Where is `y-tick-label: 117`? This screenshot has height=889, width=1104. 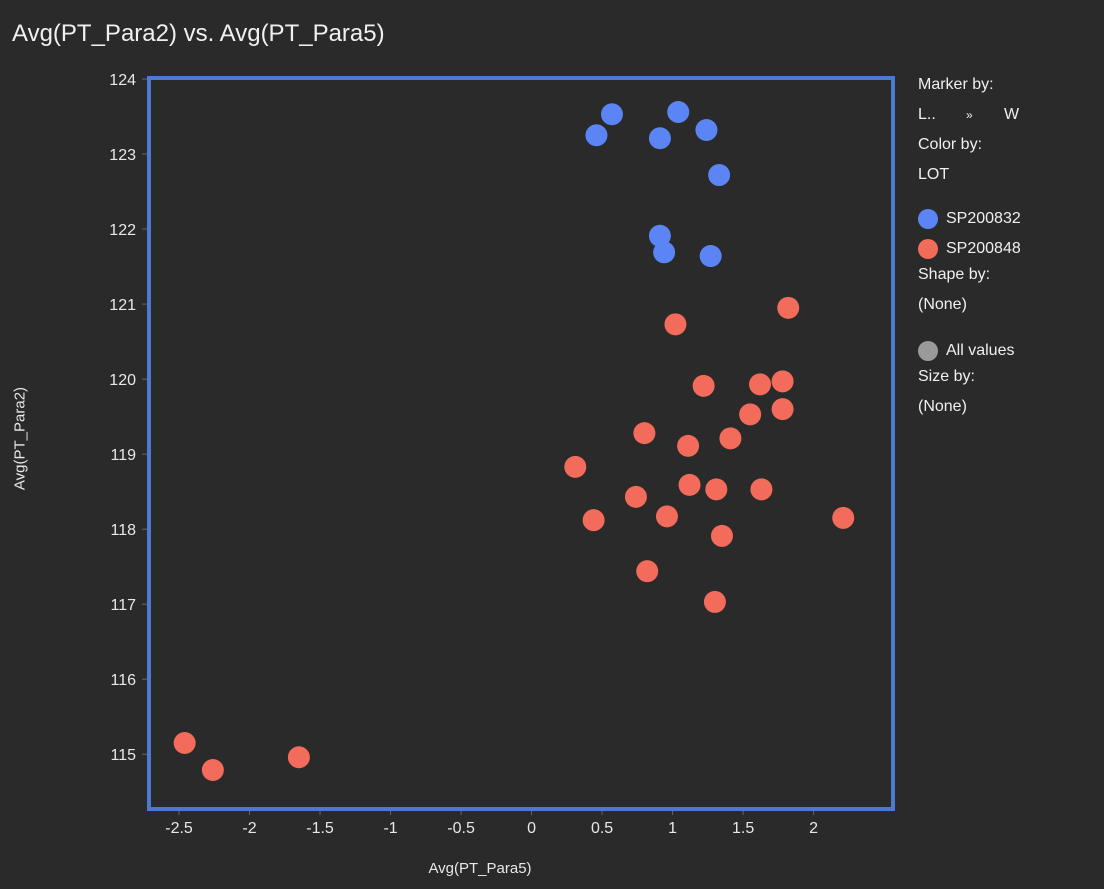 y-tick-label: 117 is located at coordinates (123, 605).